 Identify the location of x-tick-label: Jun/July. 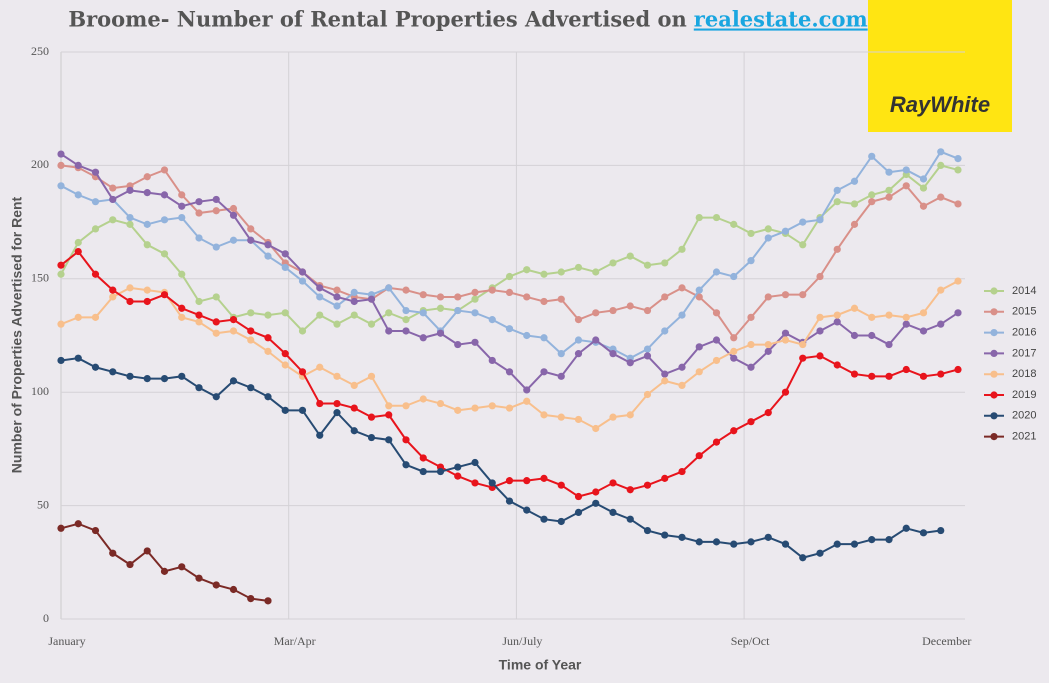
(522, 641).